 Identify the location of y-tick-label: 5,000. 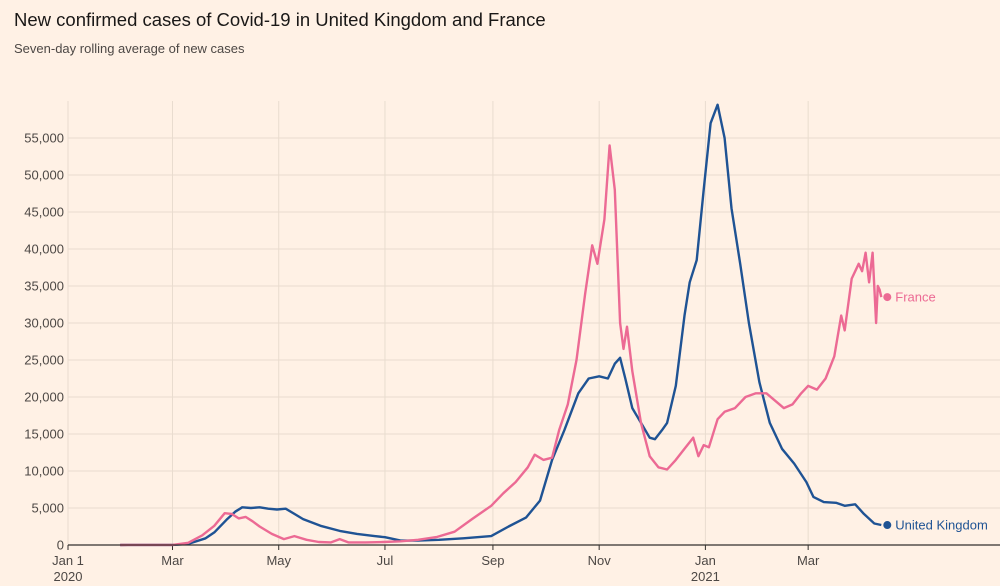
(47, 508).